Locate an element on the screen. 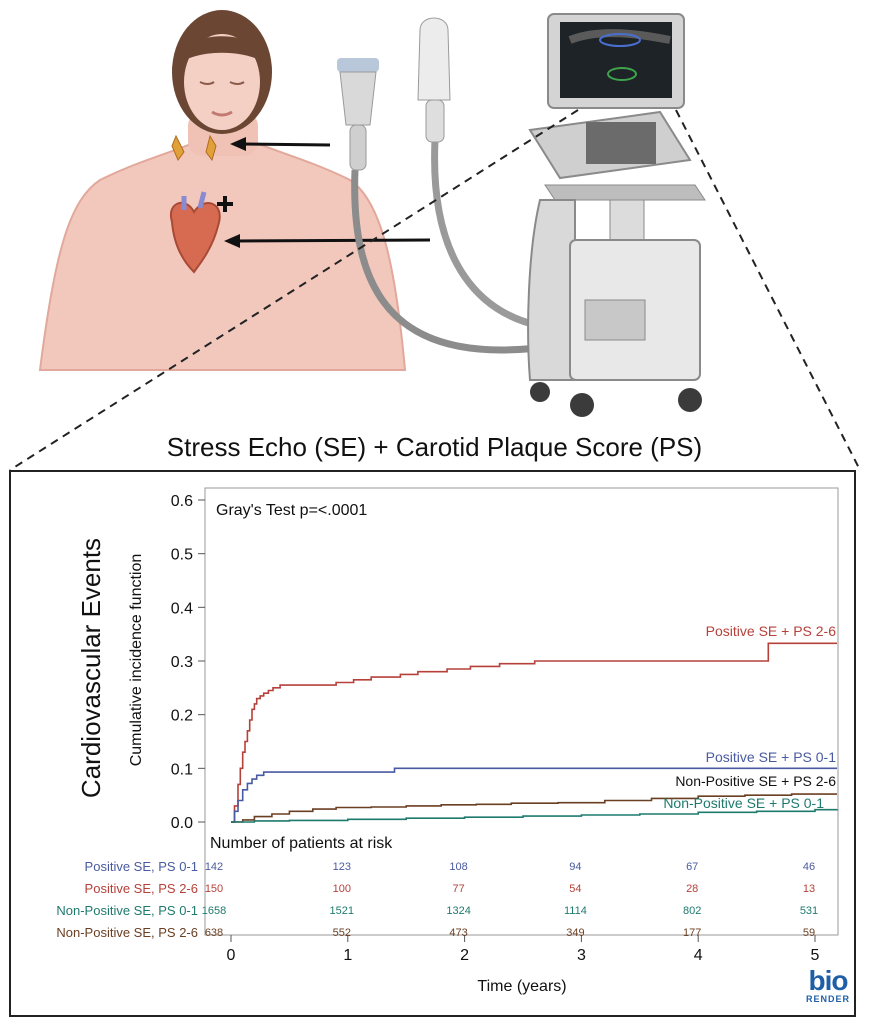 Image resolution: width=869 pixels, height=1024 pixels. risk-value: 1521 is located at coordinates (342, 911).